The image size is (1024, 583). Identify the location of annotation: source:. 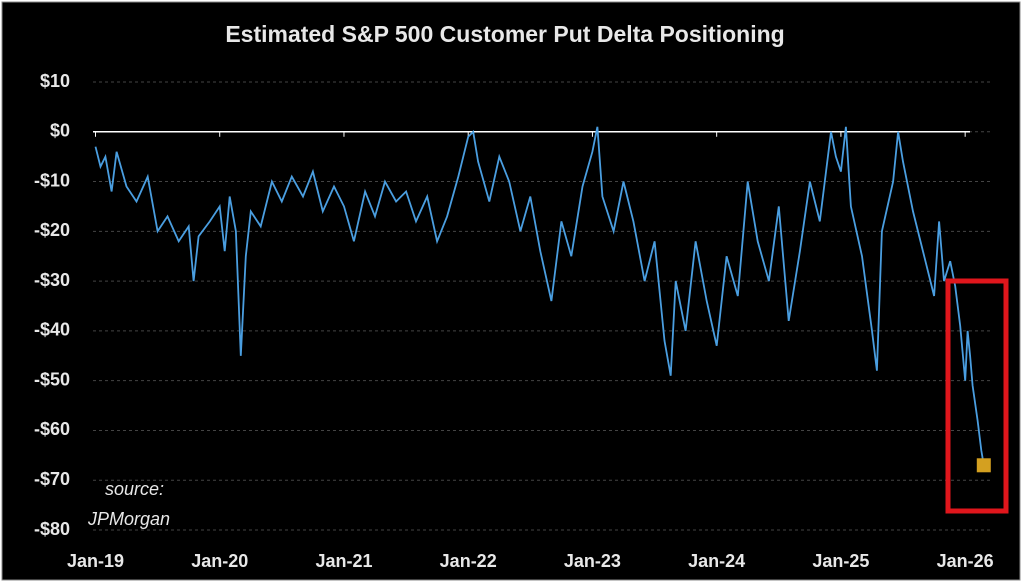
(134, 489).